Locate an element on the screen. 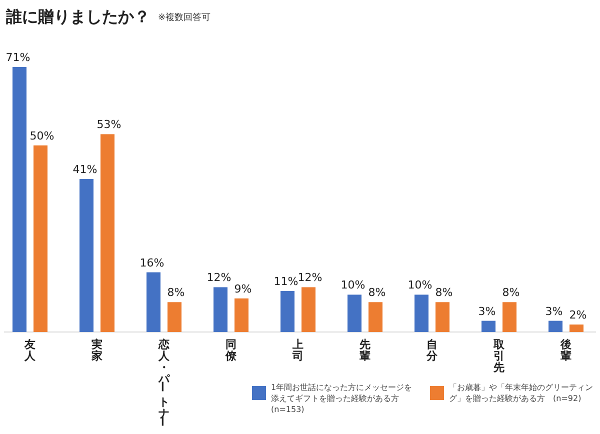  legend-label: 1年間お世話になった方にメッセージを添えてギフトを贈った経験がある方 (n=153) is located at coordinates (342, 399).